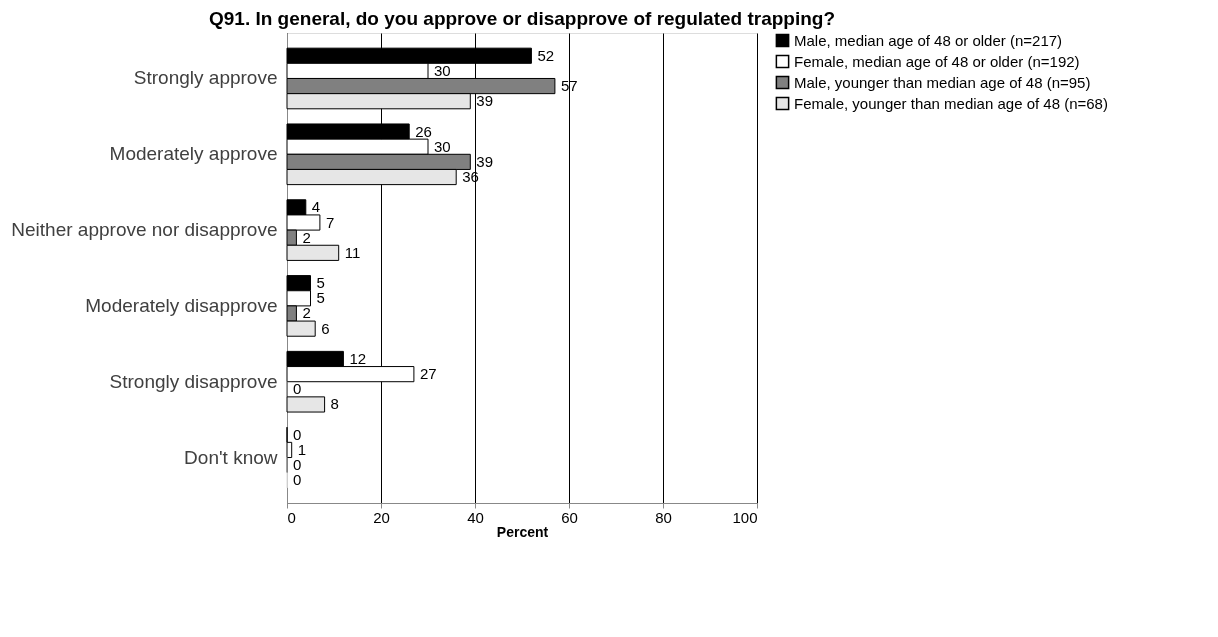  What do you see at coordinates (193, 381) in the screenshot?
I see `y-tick-label: Strongly disapprove` at bounding box center [193, 381].